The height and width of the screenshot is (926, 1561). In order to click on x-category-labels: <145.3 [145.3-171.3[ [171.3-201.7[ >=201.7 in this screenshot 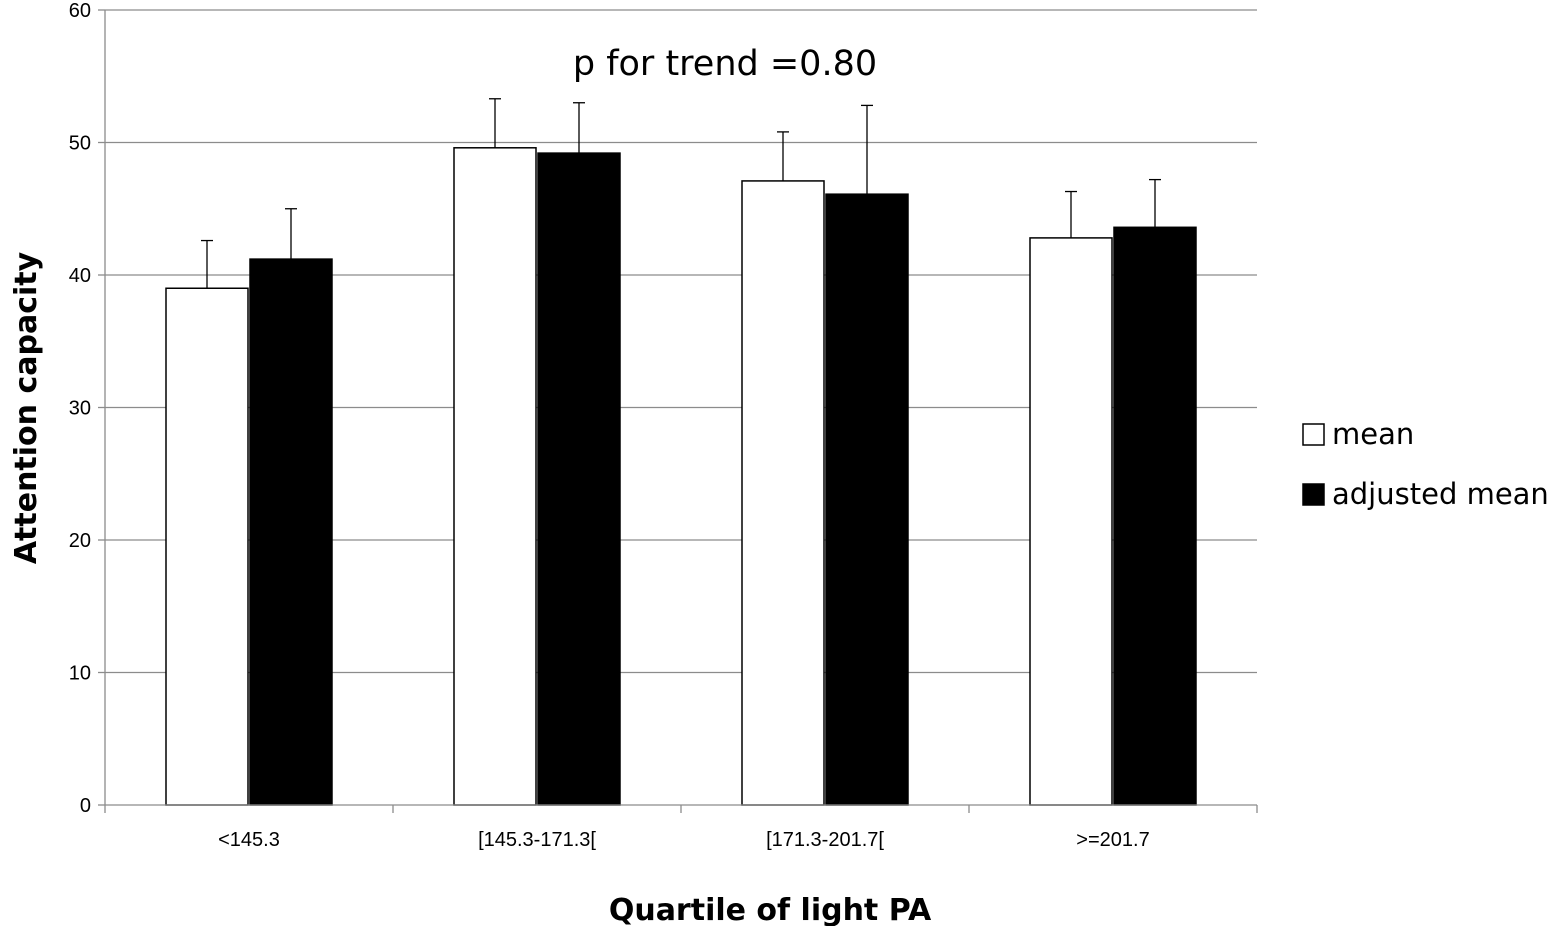, I will do `click(684, 840)`.